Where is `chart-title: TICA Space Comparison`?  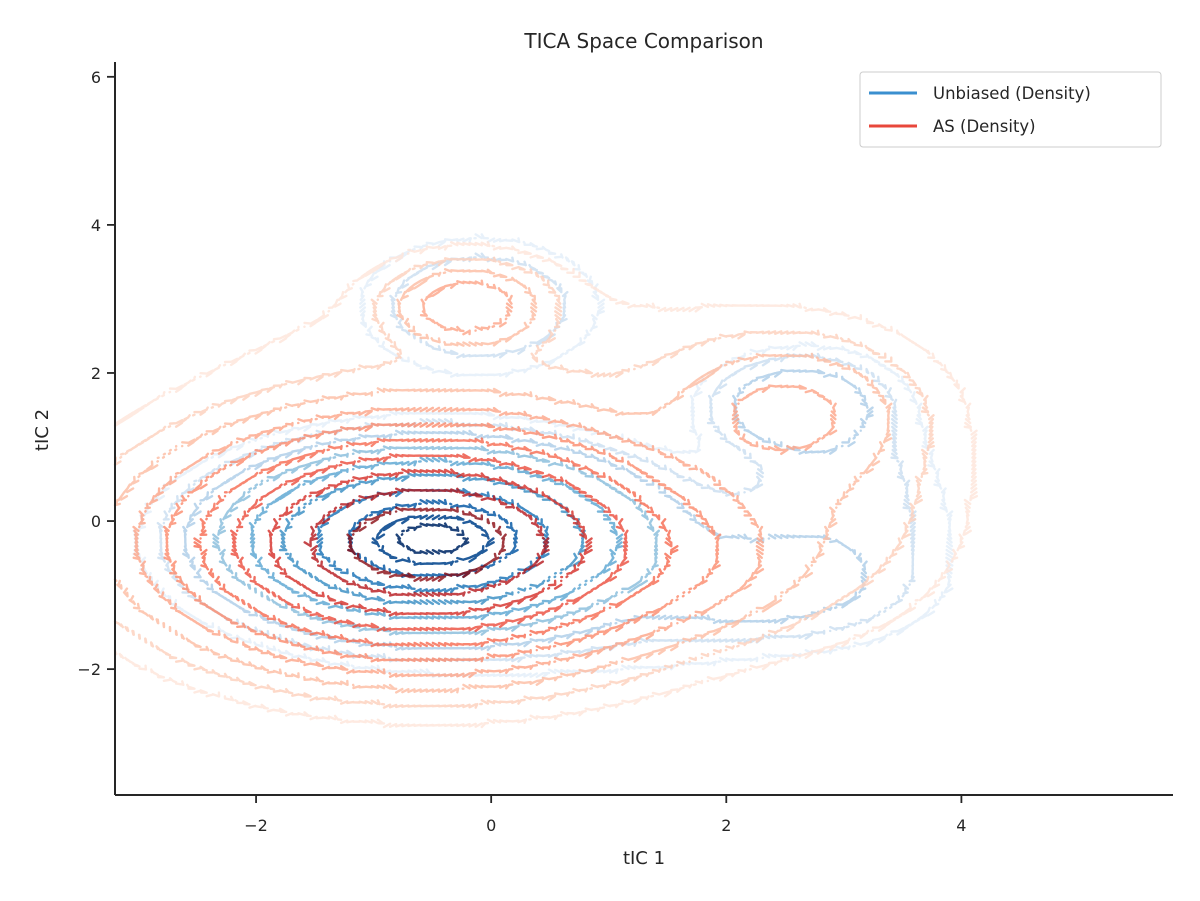
chart-title: TICA Space Comparison is located at coordinates (643, 41).